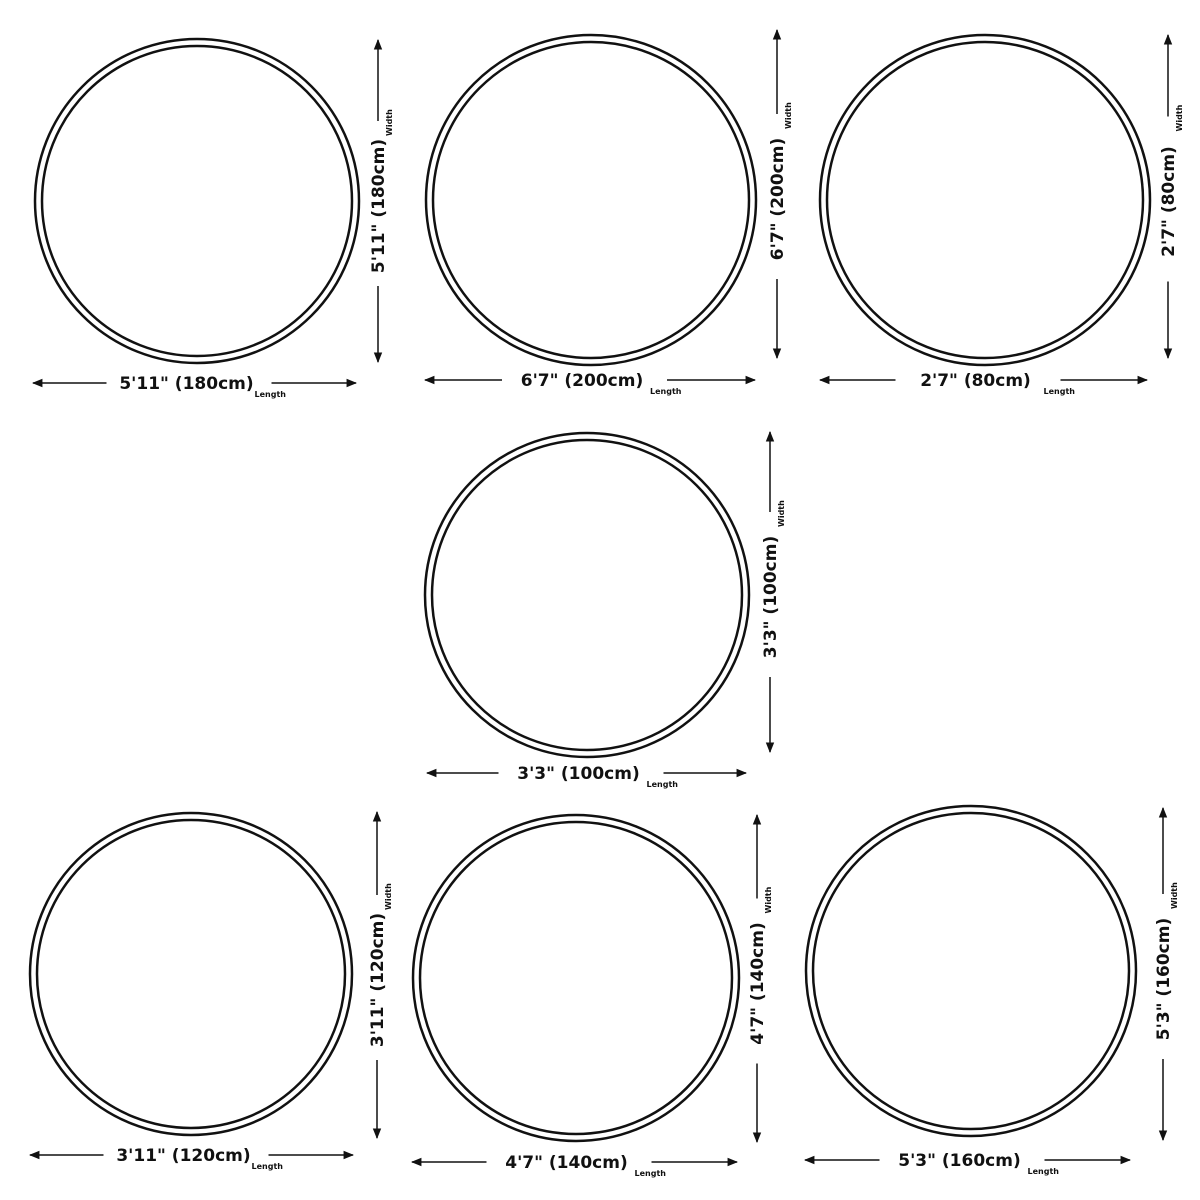 The height and width of the screenshot is (1200, 1200). Describe the element at coordinates (183, 1156) in the screenshot. I see `length-value: 3'11" (120cm)` at that location.